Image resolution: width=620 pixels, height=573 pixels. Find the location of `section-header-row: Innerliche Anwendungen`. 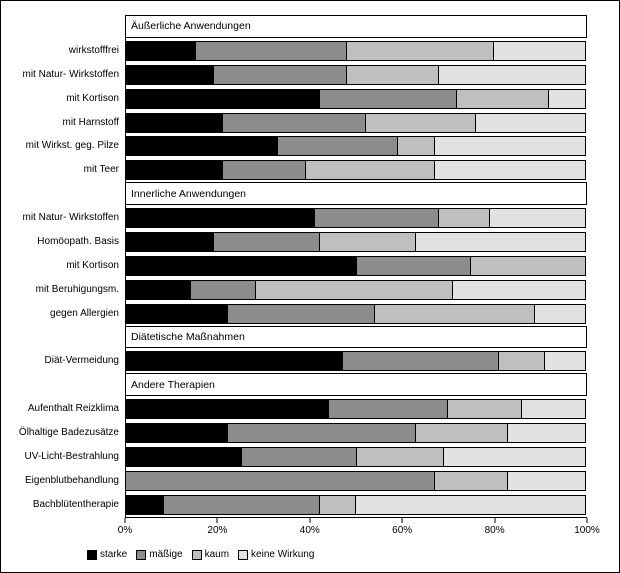

section-header-row: Innerliche Anwendungen is located at coordinates (294, 194).